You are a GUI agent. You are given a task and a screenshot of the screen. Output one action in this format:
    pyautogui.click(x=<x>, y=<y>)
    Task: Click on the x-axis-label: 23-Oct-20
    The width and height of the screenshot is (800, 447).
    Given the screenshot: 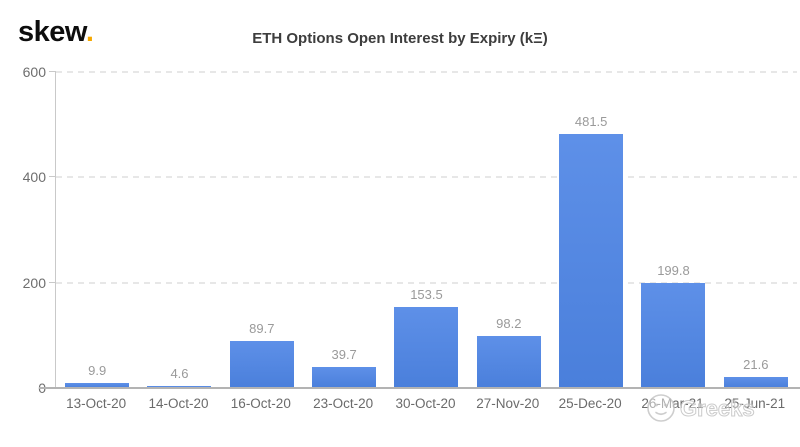 What is the action you would take?
    pyautogui.click(x=343, y=403)
    